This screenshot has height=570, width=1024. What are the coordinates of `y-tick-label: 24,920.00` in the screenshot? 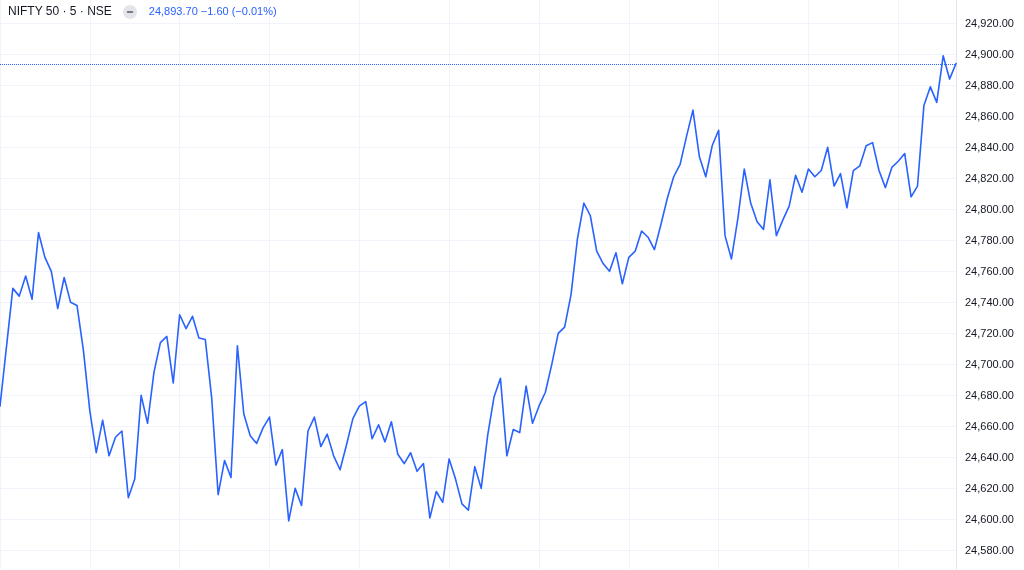 It's located at (989, 23).